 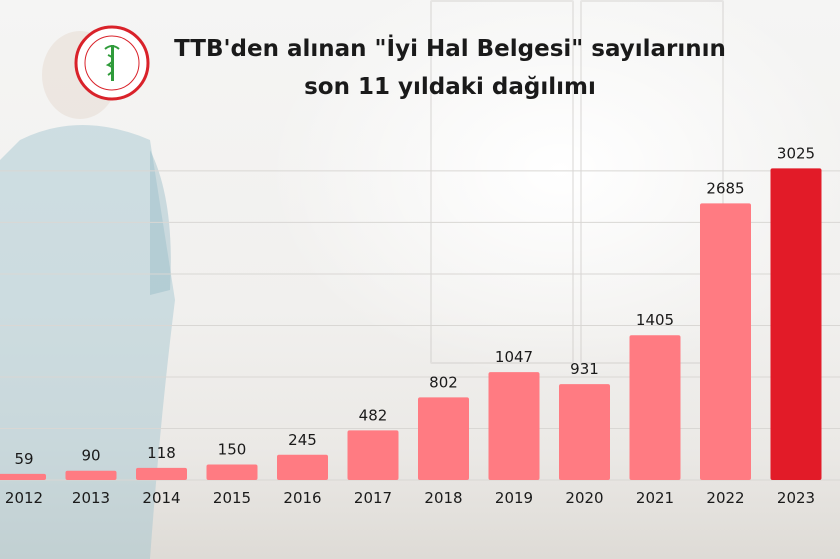 I want to click on tick-label-2021: 2021, so click(x=655, y=498).